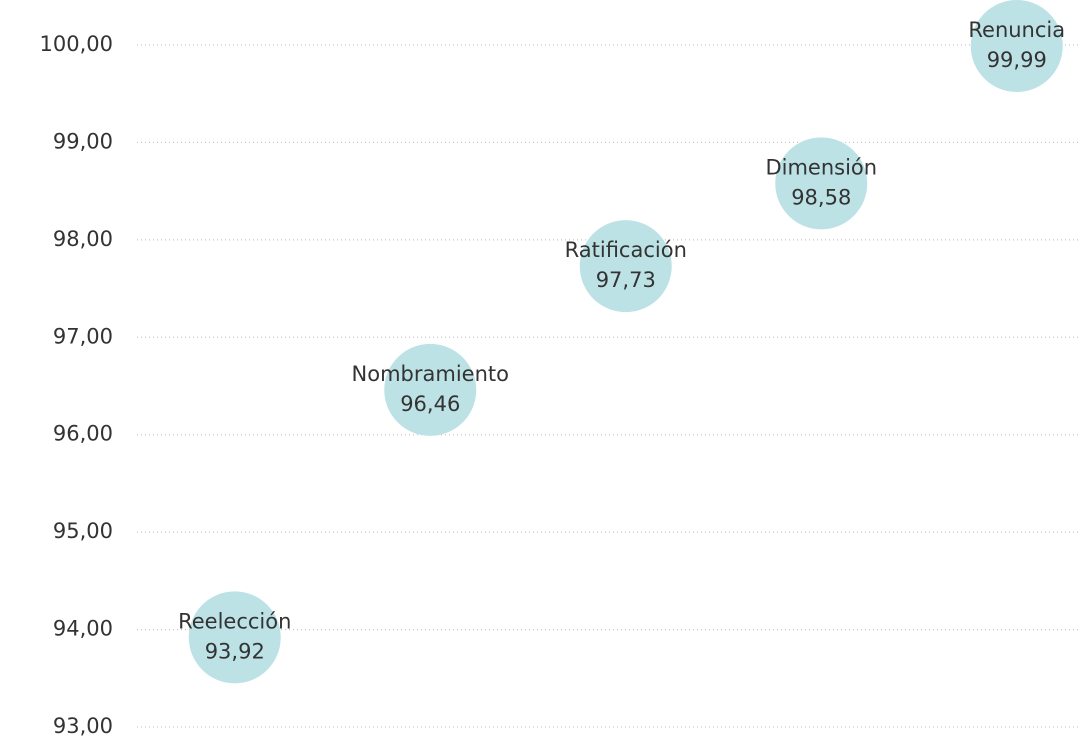 The image size is (1082, 739). What do you see at coordinates (430, 374) in the screenshot?
I see `category-label: Nombramiento` at bounding box center [430, 374].